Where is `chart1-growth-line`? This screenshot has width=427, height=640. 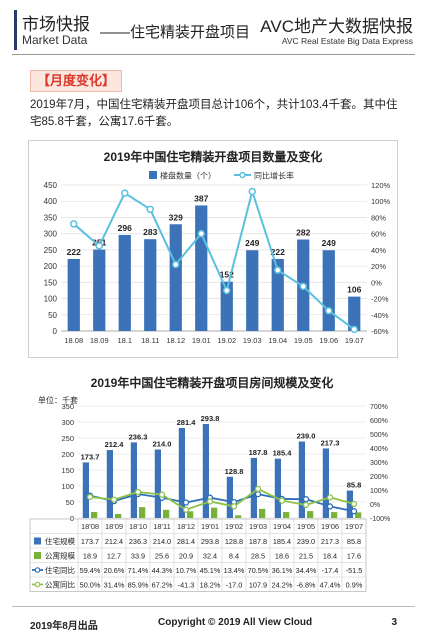
chart1-growth-line is located at coordinates (214, 259).